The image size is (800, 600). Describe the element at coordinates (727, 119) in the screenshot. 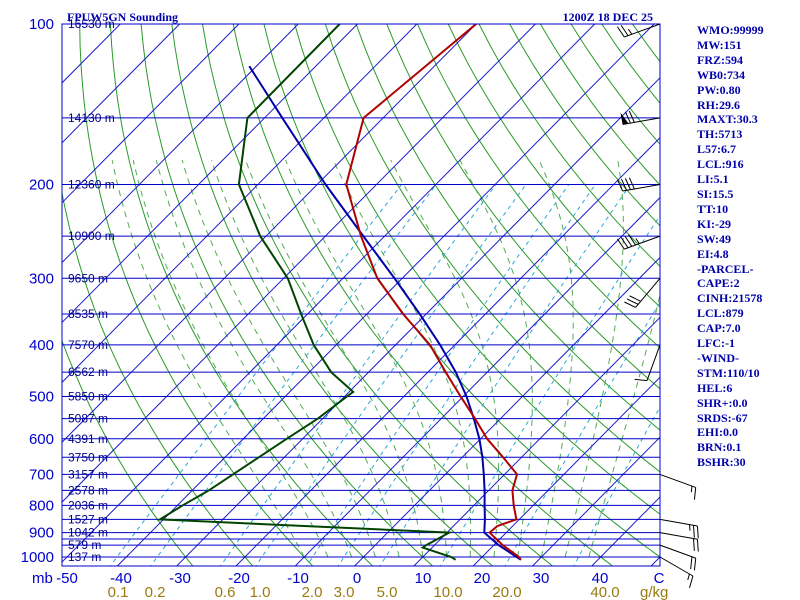

I see `index-entry: MAXT:30.3` at that location.